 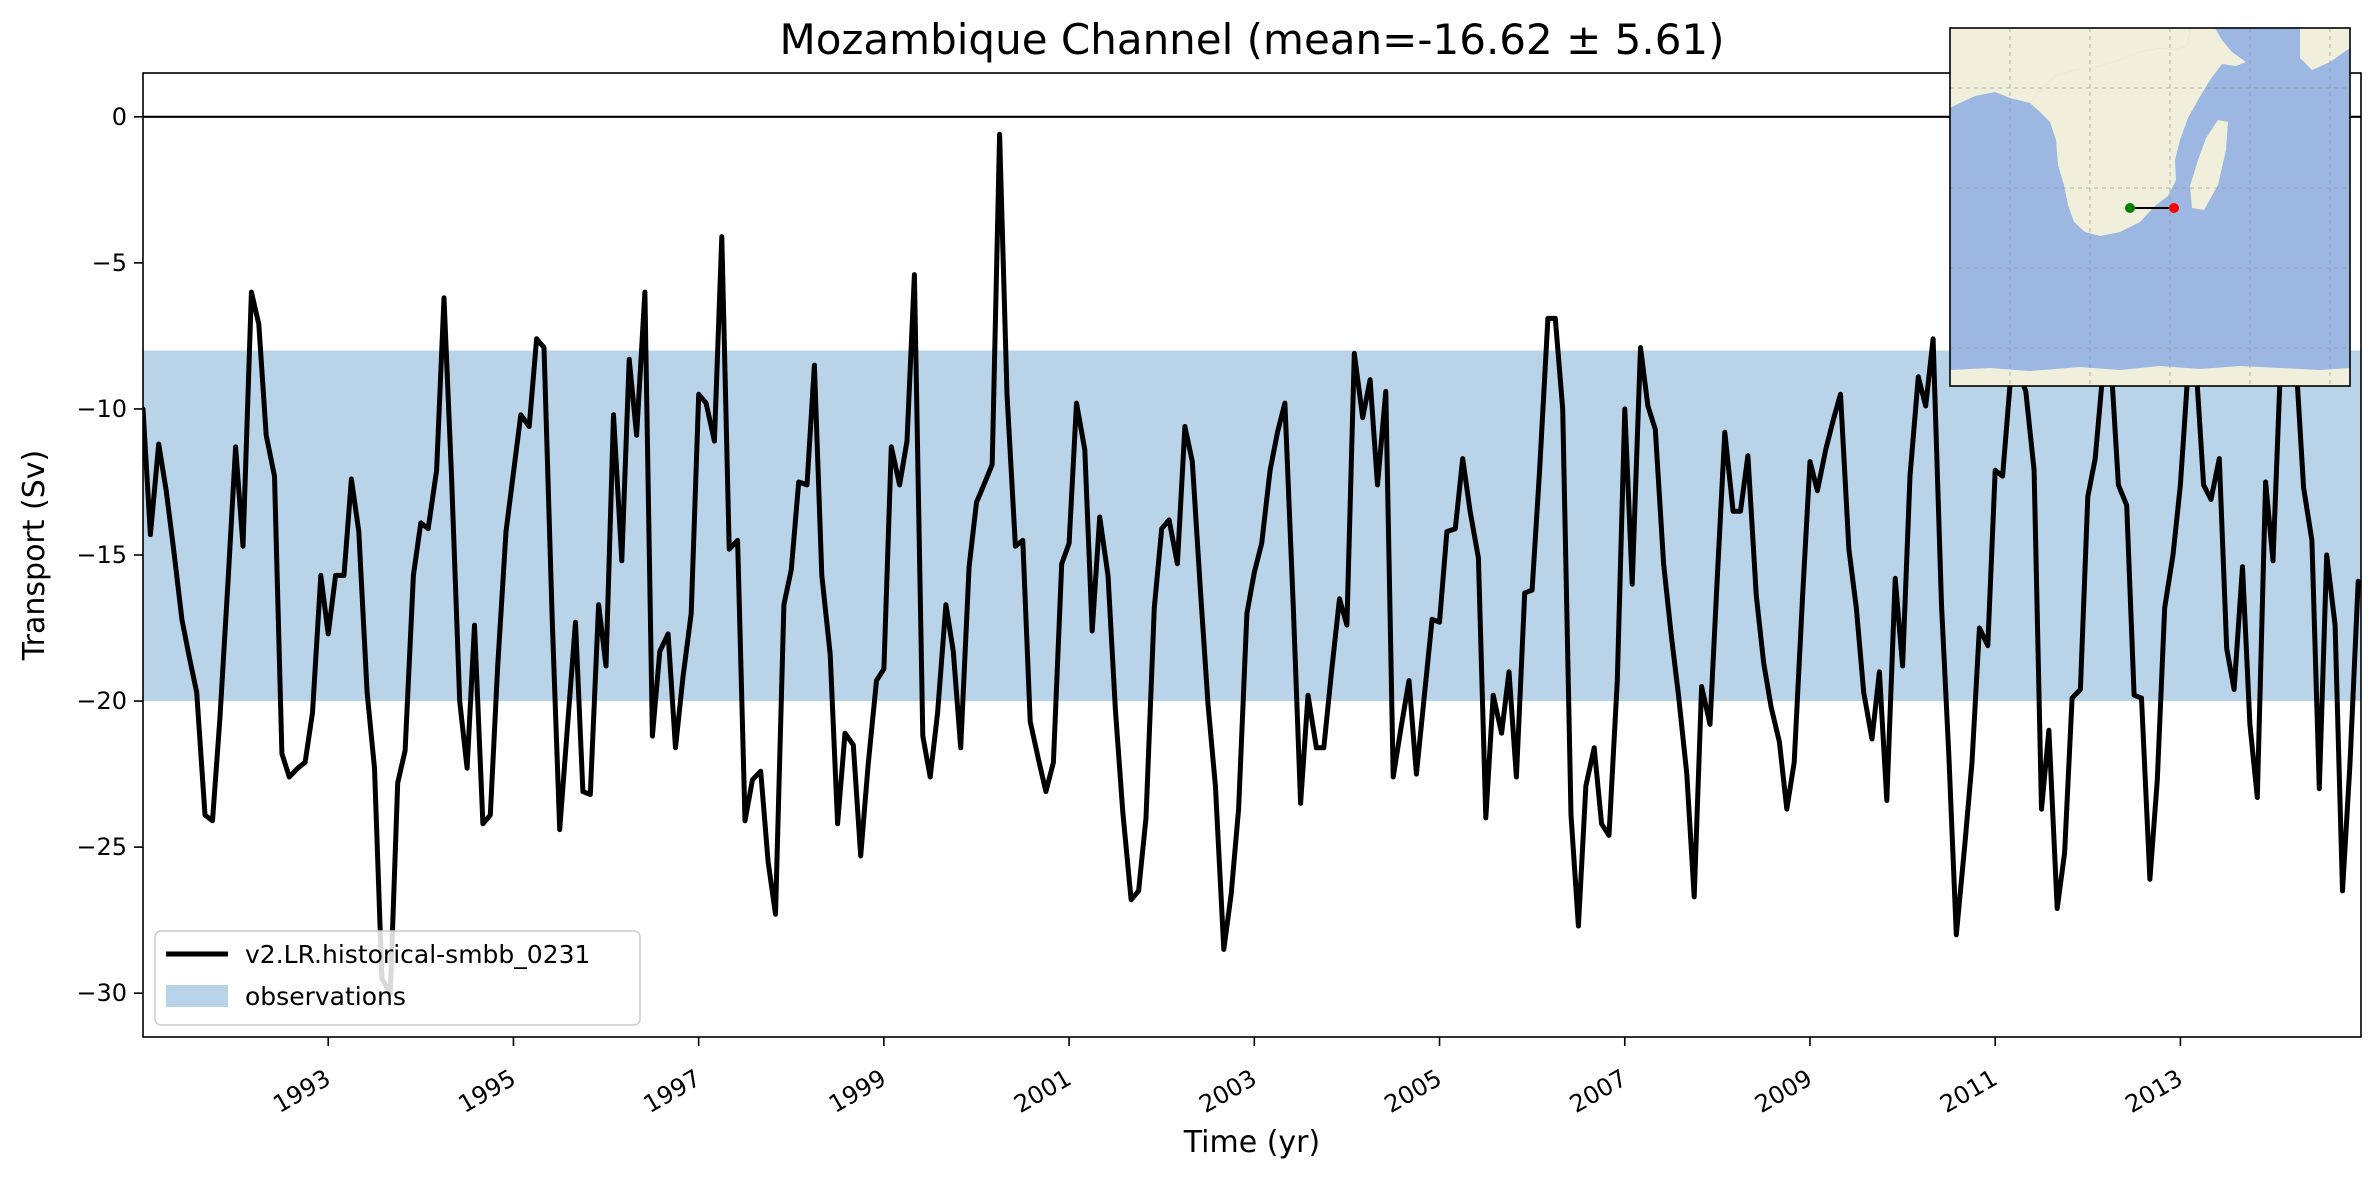 I want to click on x-tick-label: 2013, so click(x=2154, y=1091).